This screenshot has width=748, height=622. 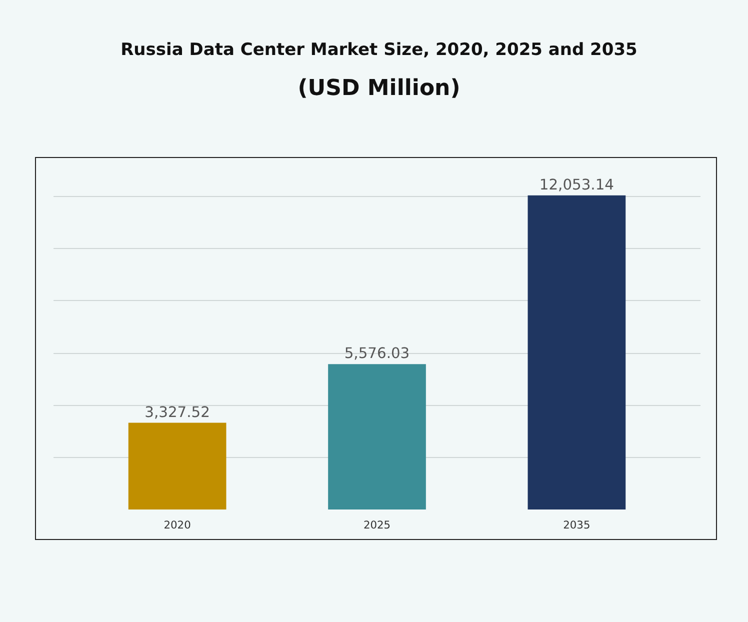 I want to click on data-label: 12,053.14, so click(x=576, y=185).